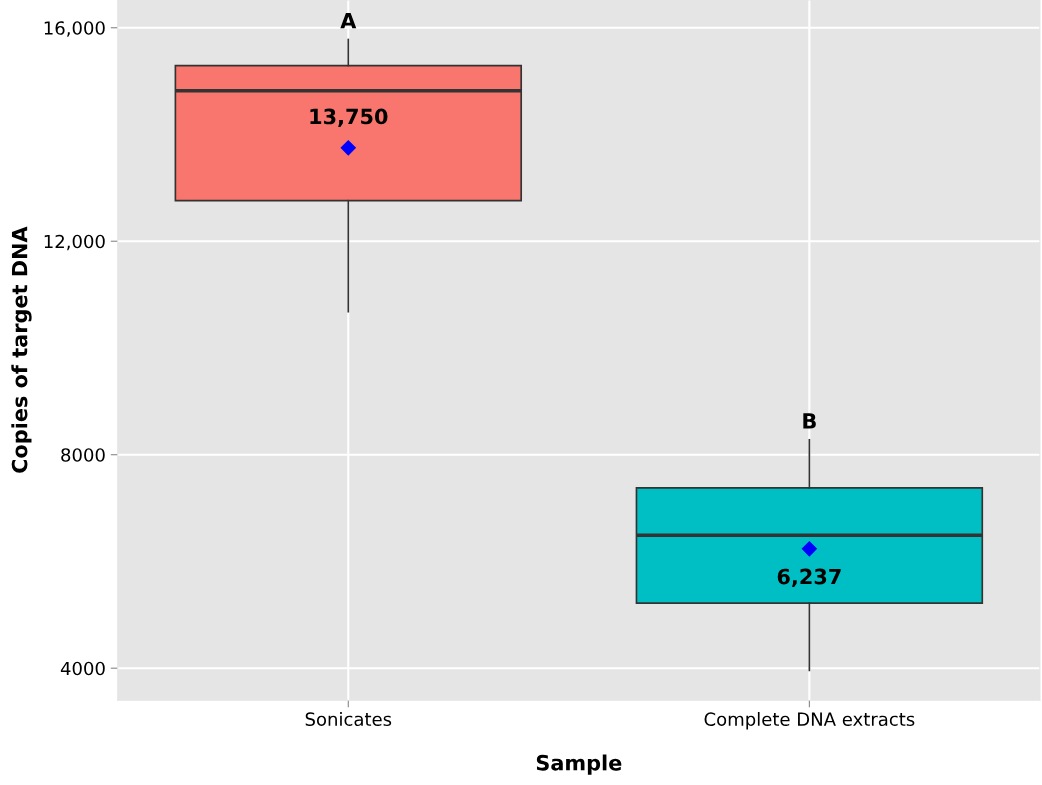 Image resolution: width=1042 pixels, height=785 pixels. What do you see at coordinates (348, 21) in the screenshot?
I see `annotation: A` at bounding box center [348, 21].